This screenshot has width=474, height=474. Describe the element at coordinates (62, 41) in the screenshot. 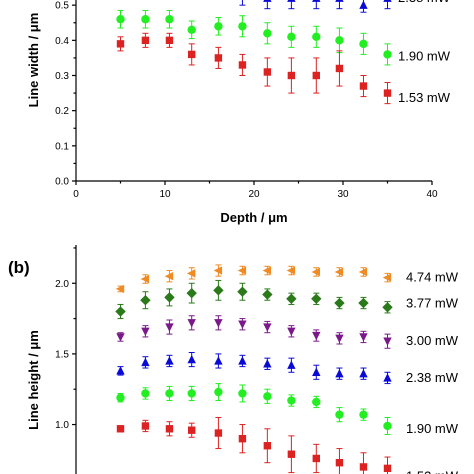

I see `panel-a-y-tick-label: 0.4` at that location.